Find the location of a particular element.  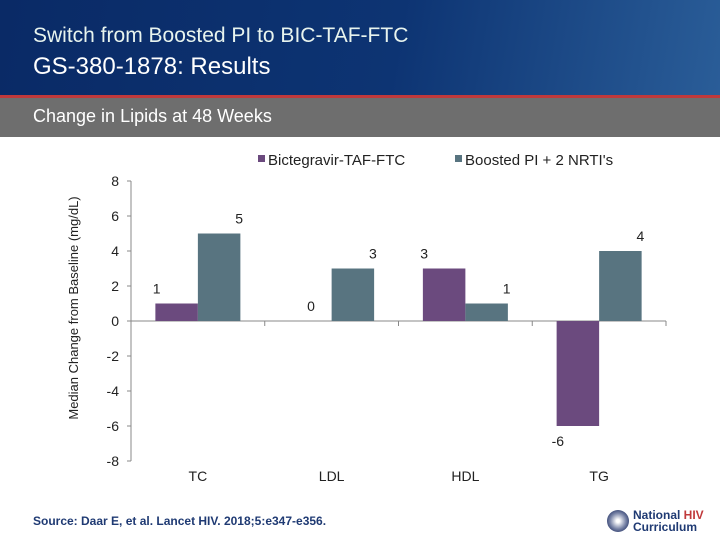

data-label: 5 is located at coordinates (239, 219).